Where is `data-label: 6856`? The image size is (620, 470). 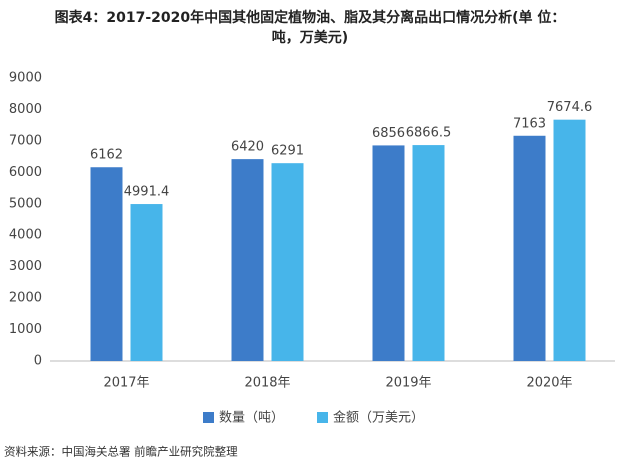 data-label: 6856 is located at coordinates (388, 133).